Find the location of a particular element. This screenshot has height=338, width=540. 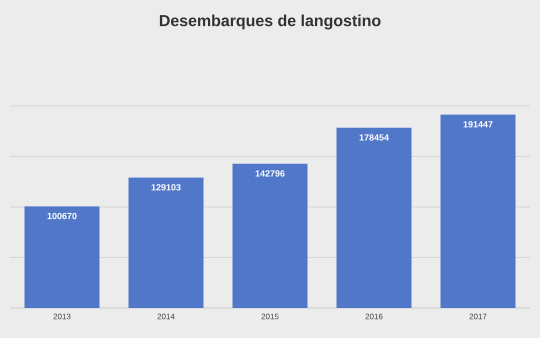

data-label: 142796 is located at coordinates (270, 173).